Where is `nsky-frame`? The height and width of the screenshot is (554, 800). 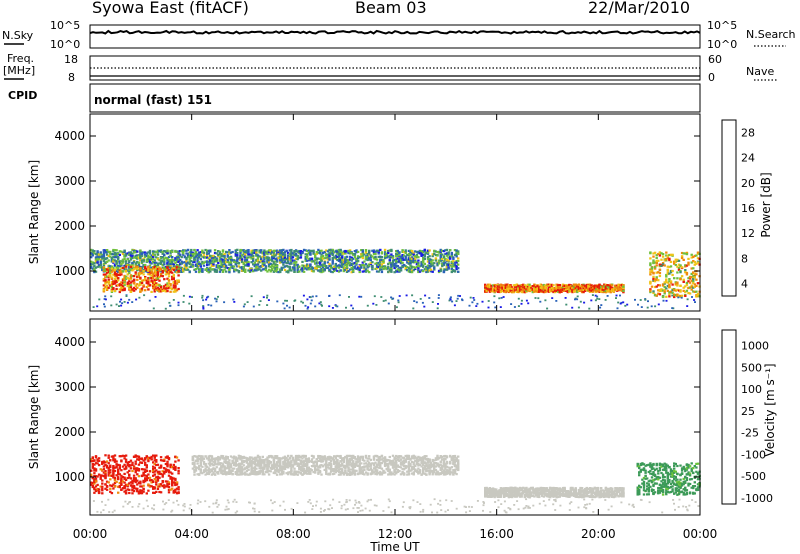
nsky-frame is located at coordinates (395, 36).